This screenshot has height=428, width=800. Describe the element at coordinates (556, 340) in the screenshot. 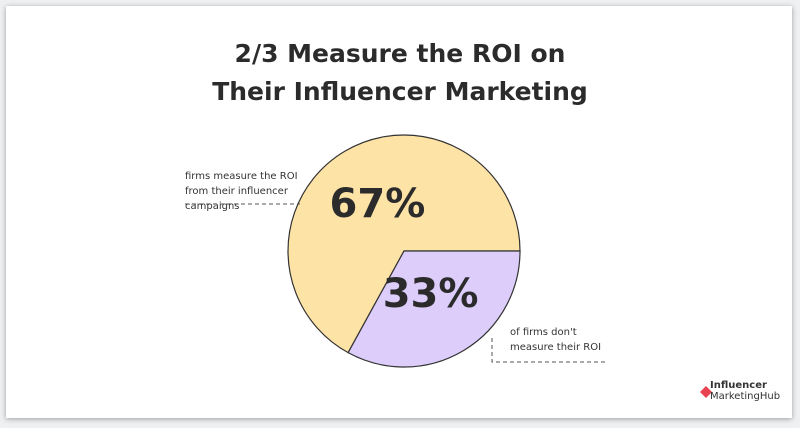

I see `slice-annotation: of firms don't measure their ROI` at that location.